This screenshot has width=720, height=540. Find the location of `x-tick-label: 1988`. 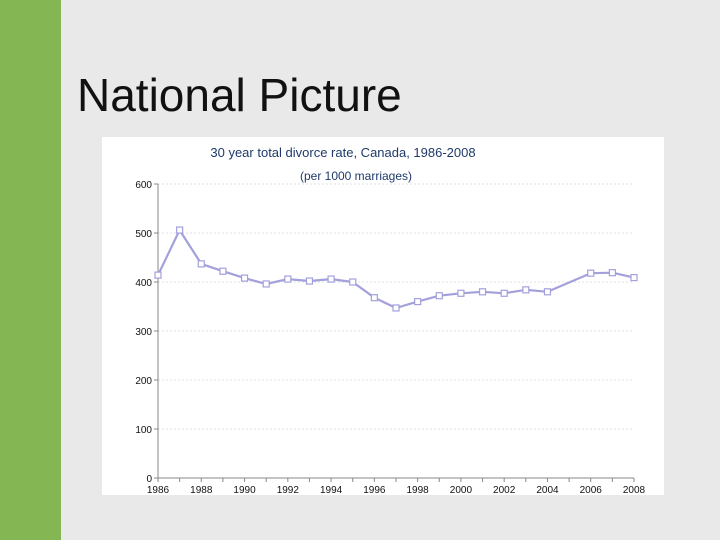

x-tick-label: 1988 is located at coordinates (201, 490).